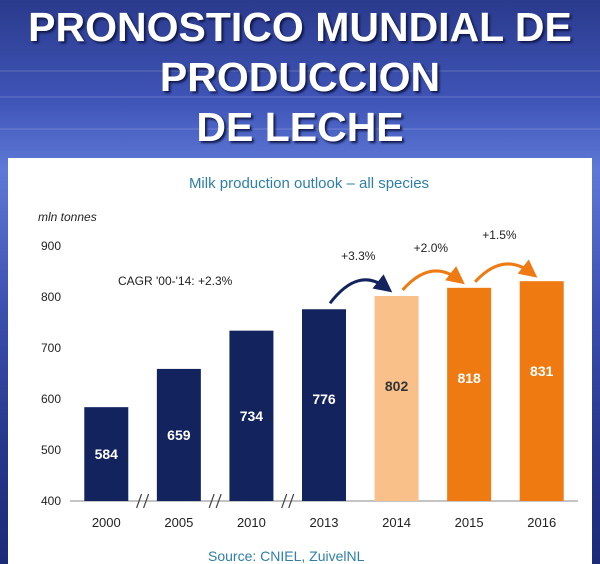 The height and width of the screenshot is (564, 600). Describe the element at coordinates (300, 27) in the screenshot. I see `slide-title-line-1: PRONOSTICO MUNDIAL DE` at that location.